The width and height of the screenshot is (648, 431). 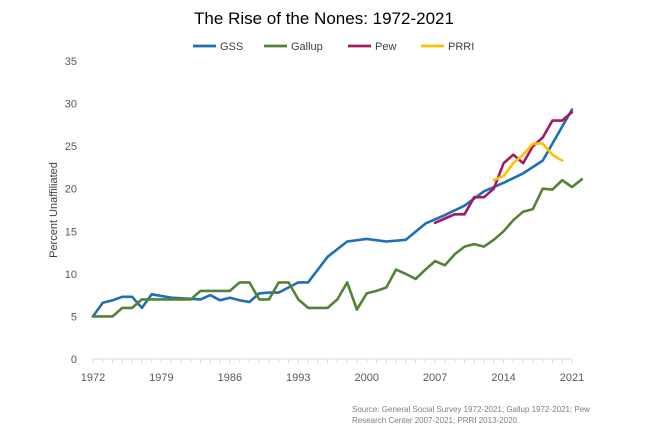 What do you see at coordinates (71, 232) in the screenshot?
I see `y-tick-label: 15` at bounding box center [71, 232].